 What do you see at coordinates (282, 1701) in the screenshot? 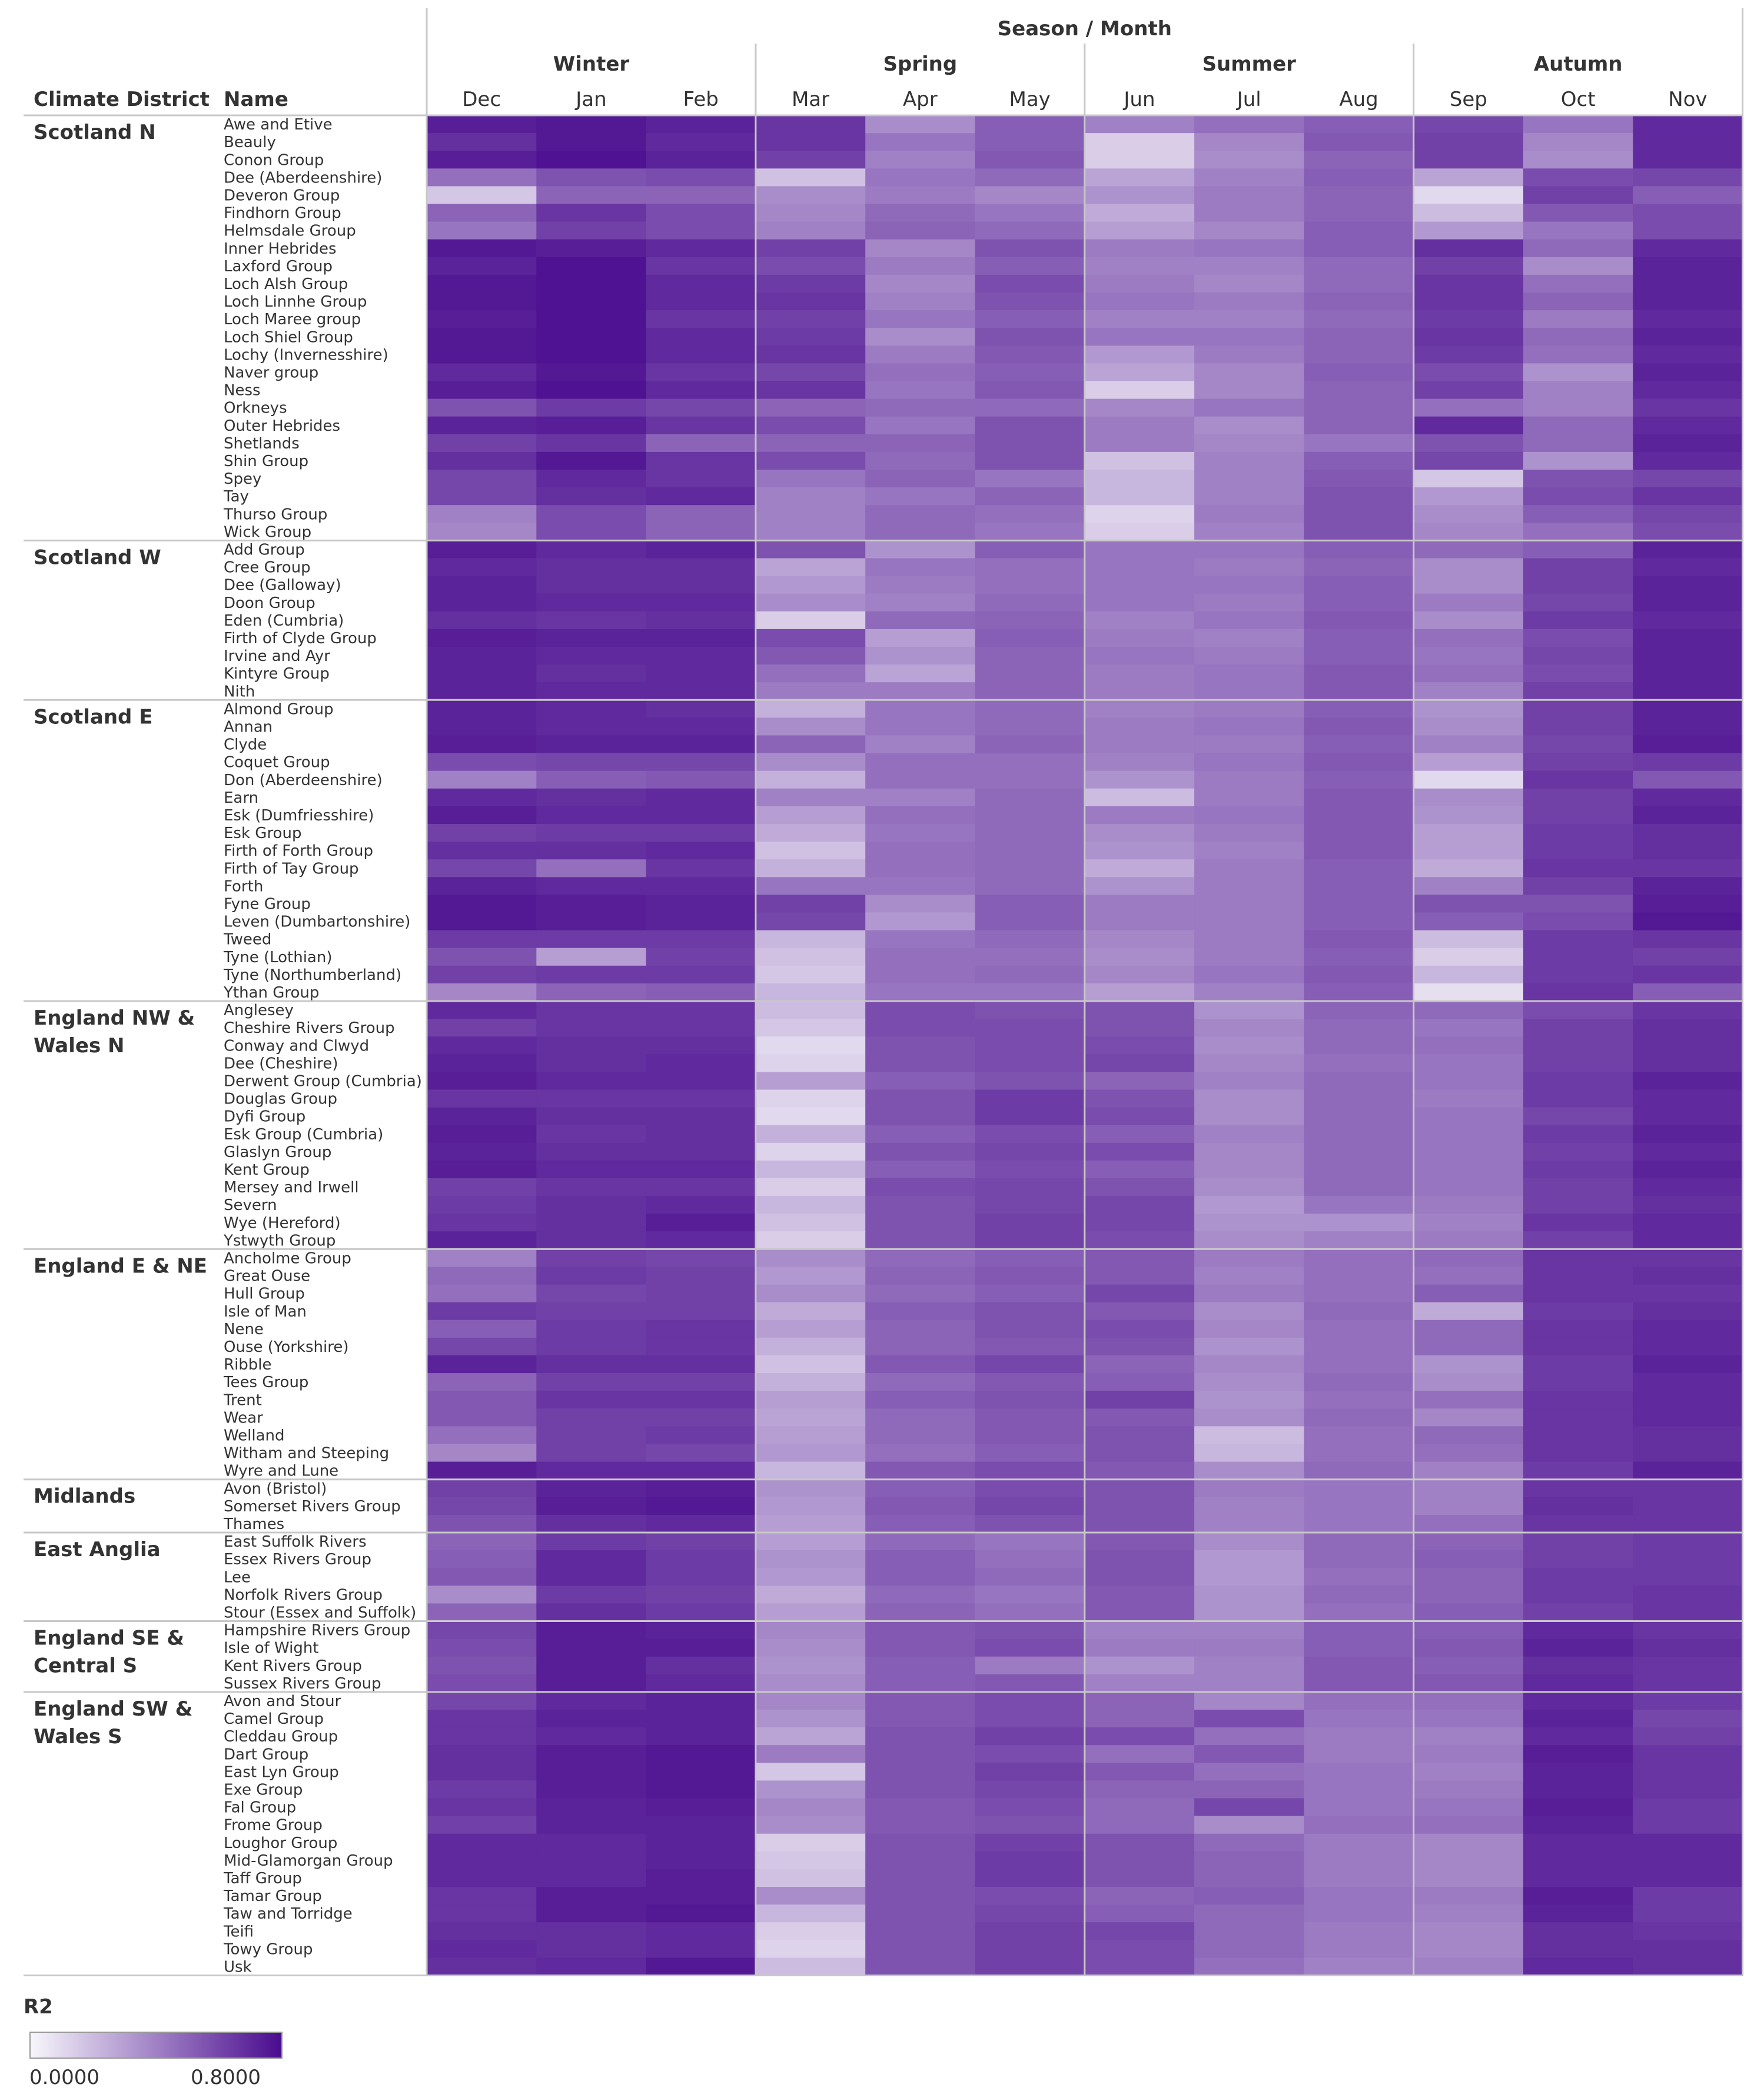
I see `row-name-label: Avon and Stour` at bounding box center [282, 1701].